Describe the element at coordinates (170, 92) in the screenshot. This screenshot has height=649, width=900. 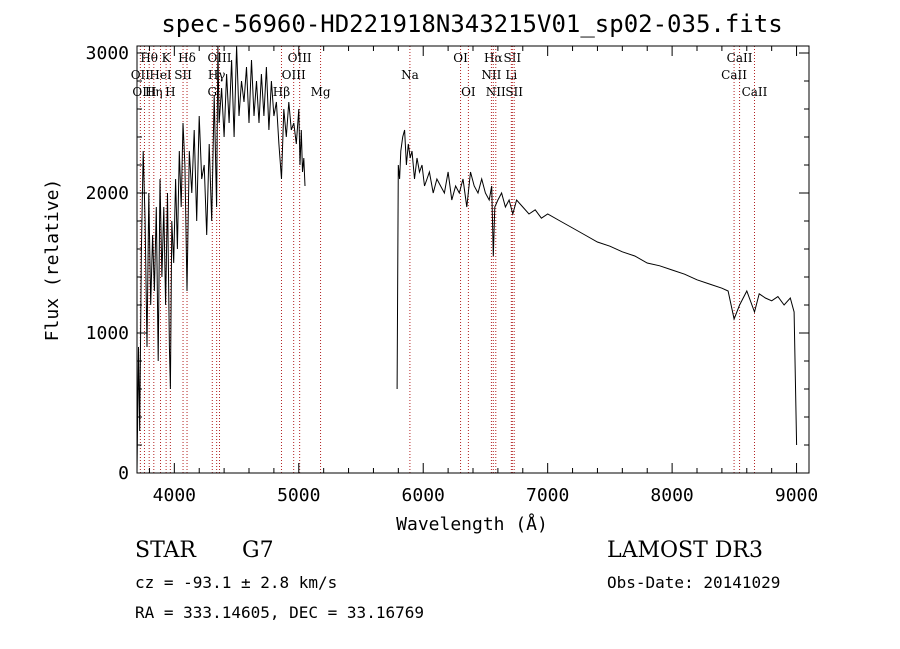
I see `line-marker-label: H` at that location.